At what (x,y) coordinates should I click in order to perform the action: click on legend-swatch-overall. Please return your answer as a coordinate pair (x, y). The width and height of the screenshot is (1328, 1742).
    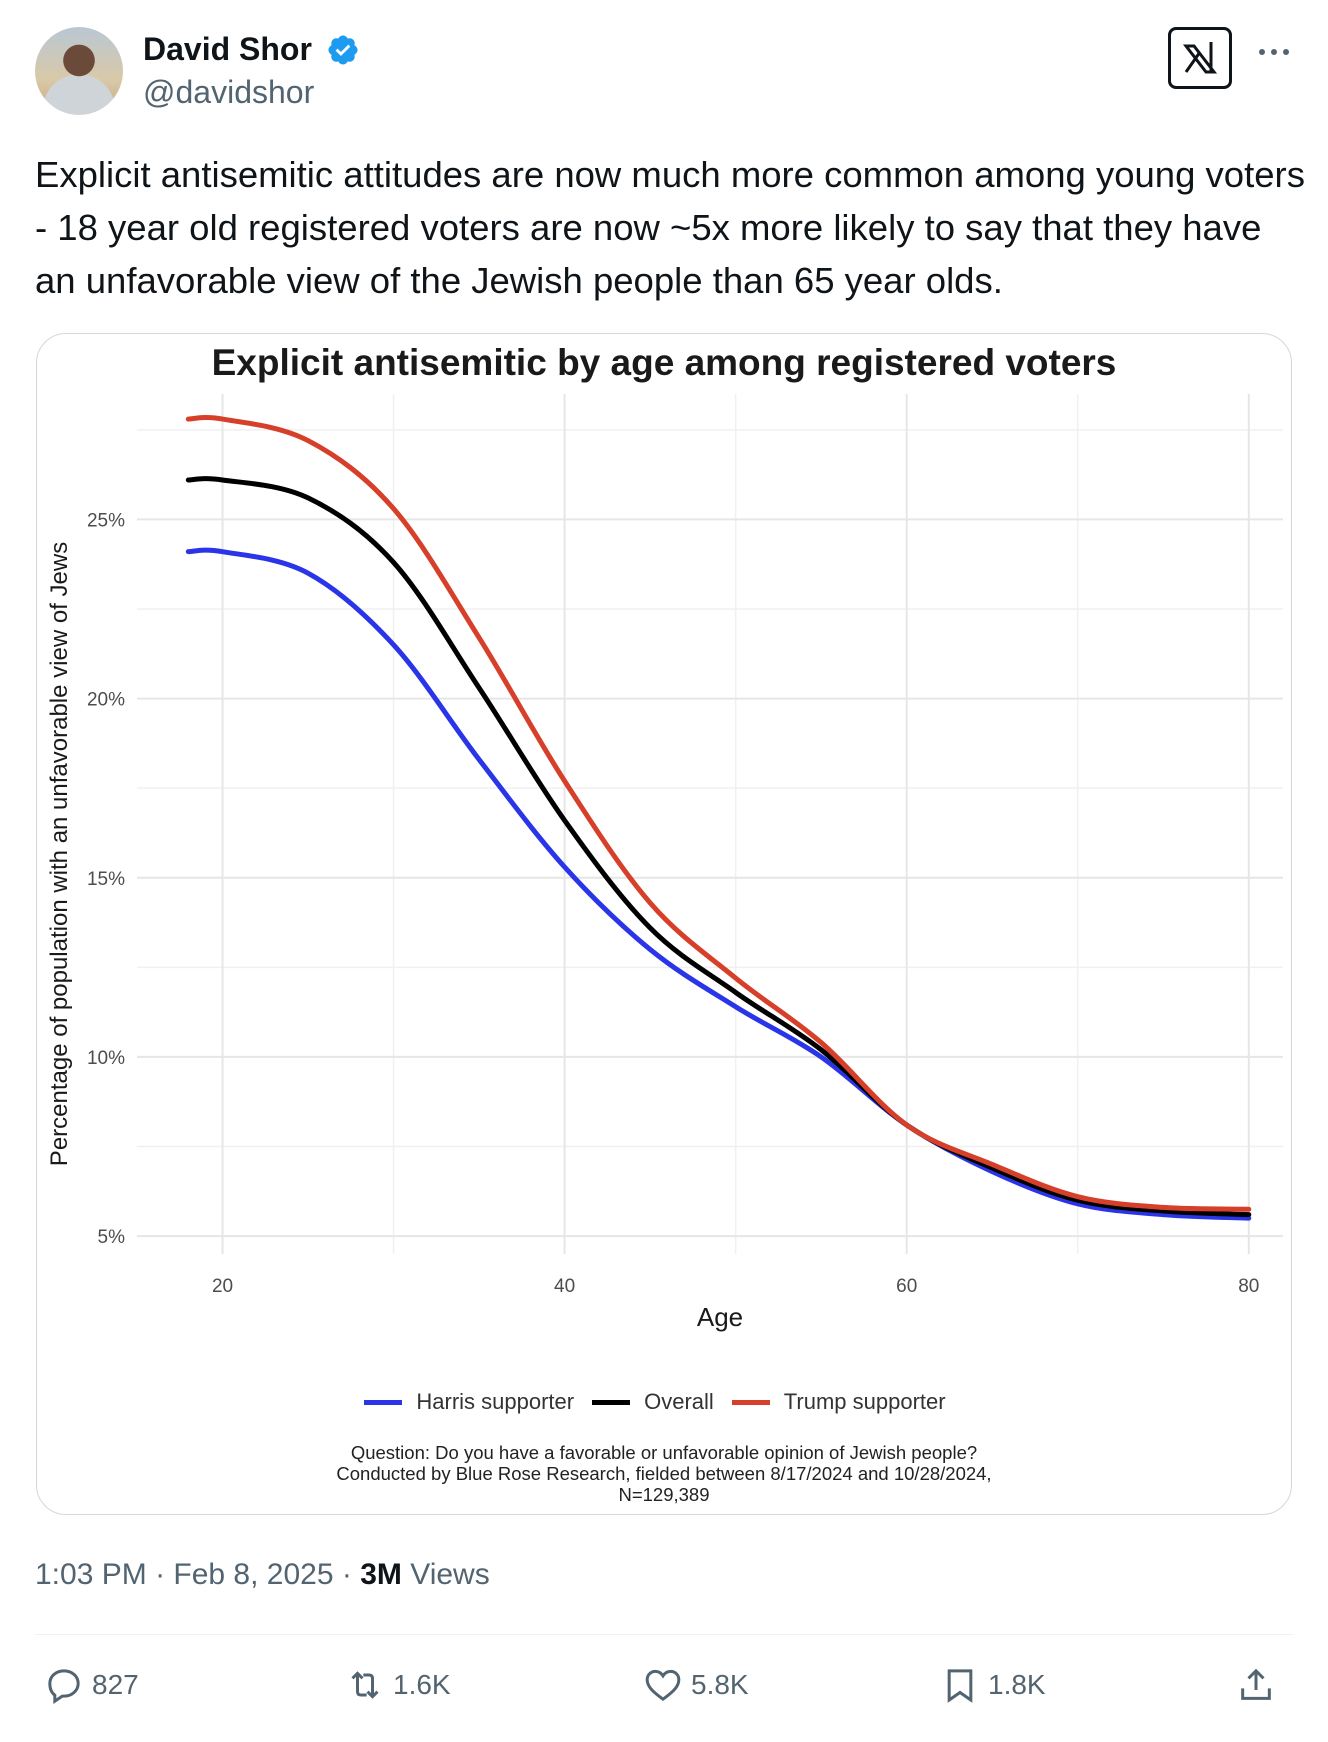
    Looking at the image, I should click on (611, 1402).